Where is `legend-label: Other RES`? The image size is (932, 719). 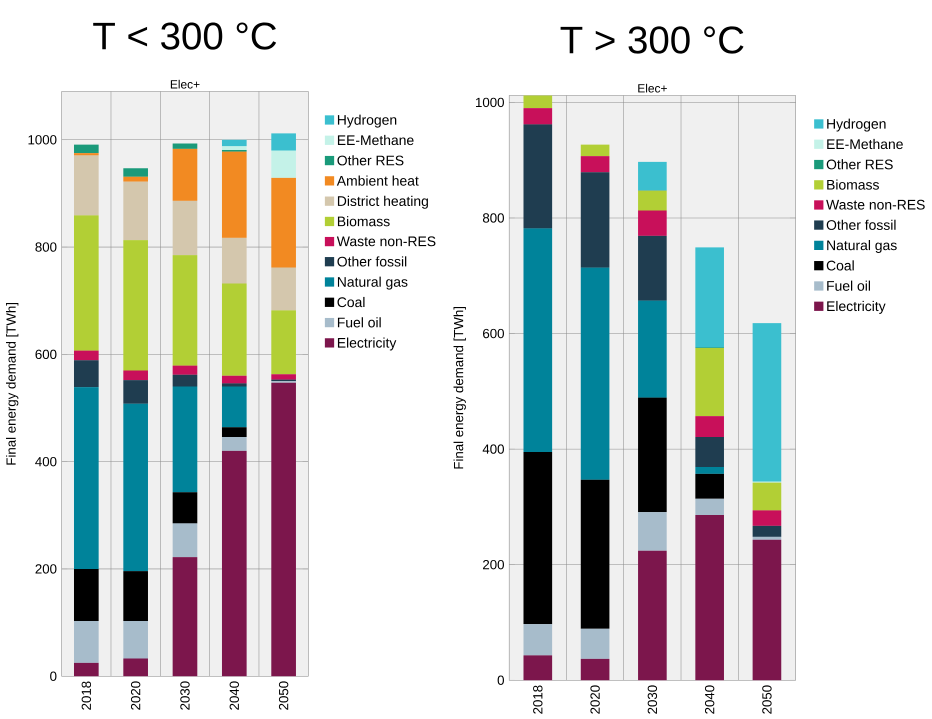 legend-label: Other RES is located at coordinates (370, 160).